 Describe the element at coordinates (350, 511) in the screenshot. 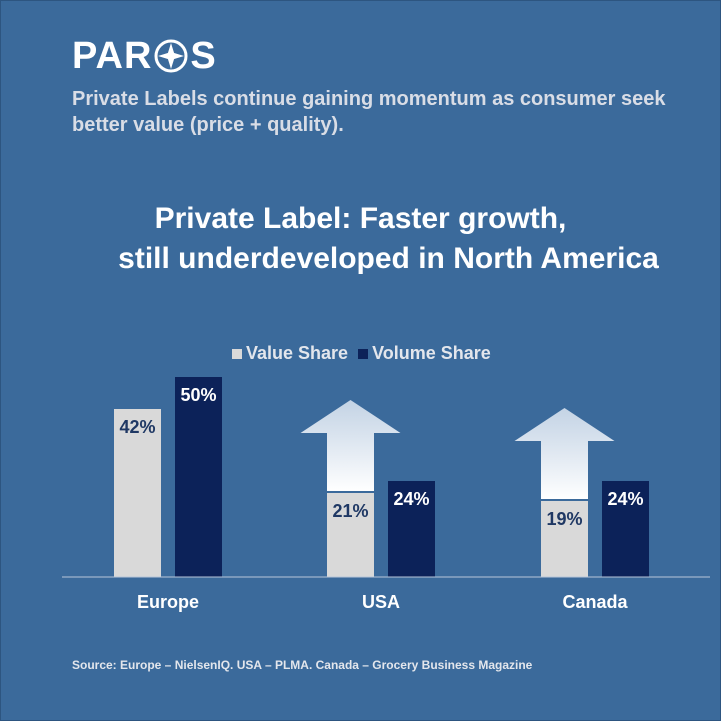

I see `data-label-usa-value-share: 21%` at that location.